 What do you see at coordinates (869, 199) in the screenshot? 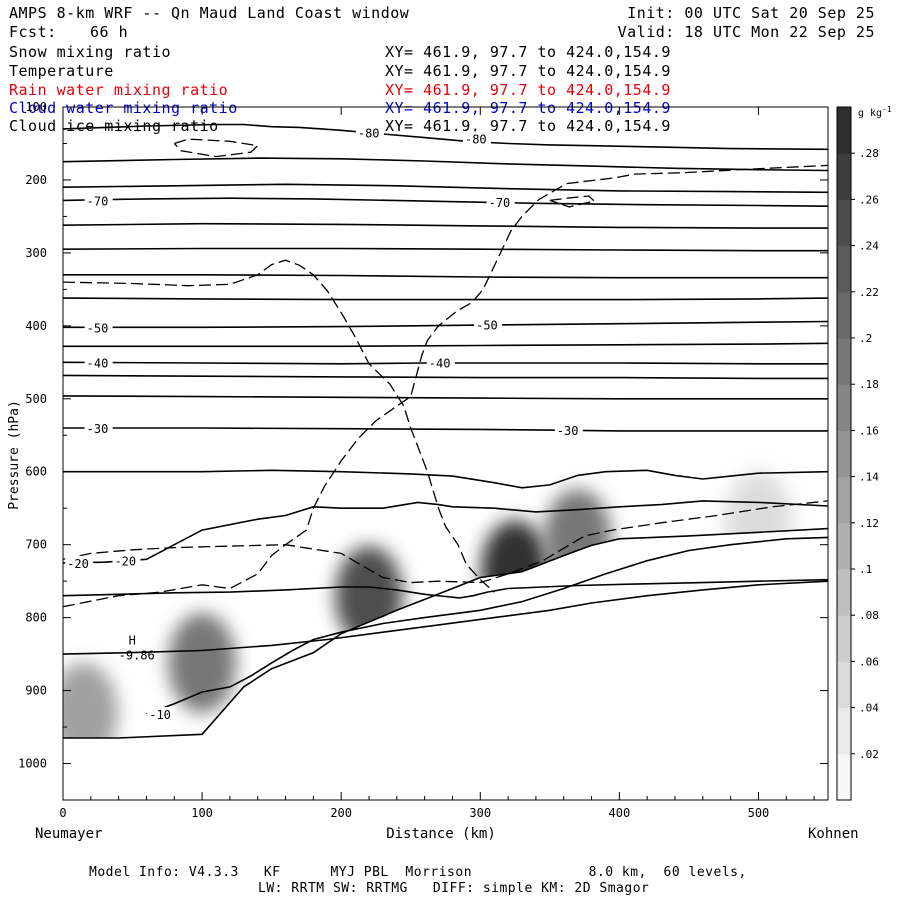
I see `colorbar-tick-label-12: .26` at bounding box center [869, 199].